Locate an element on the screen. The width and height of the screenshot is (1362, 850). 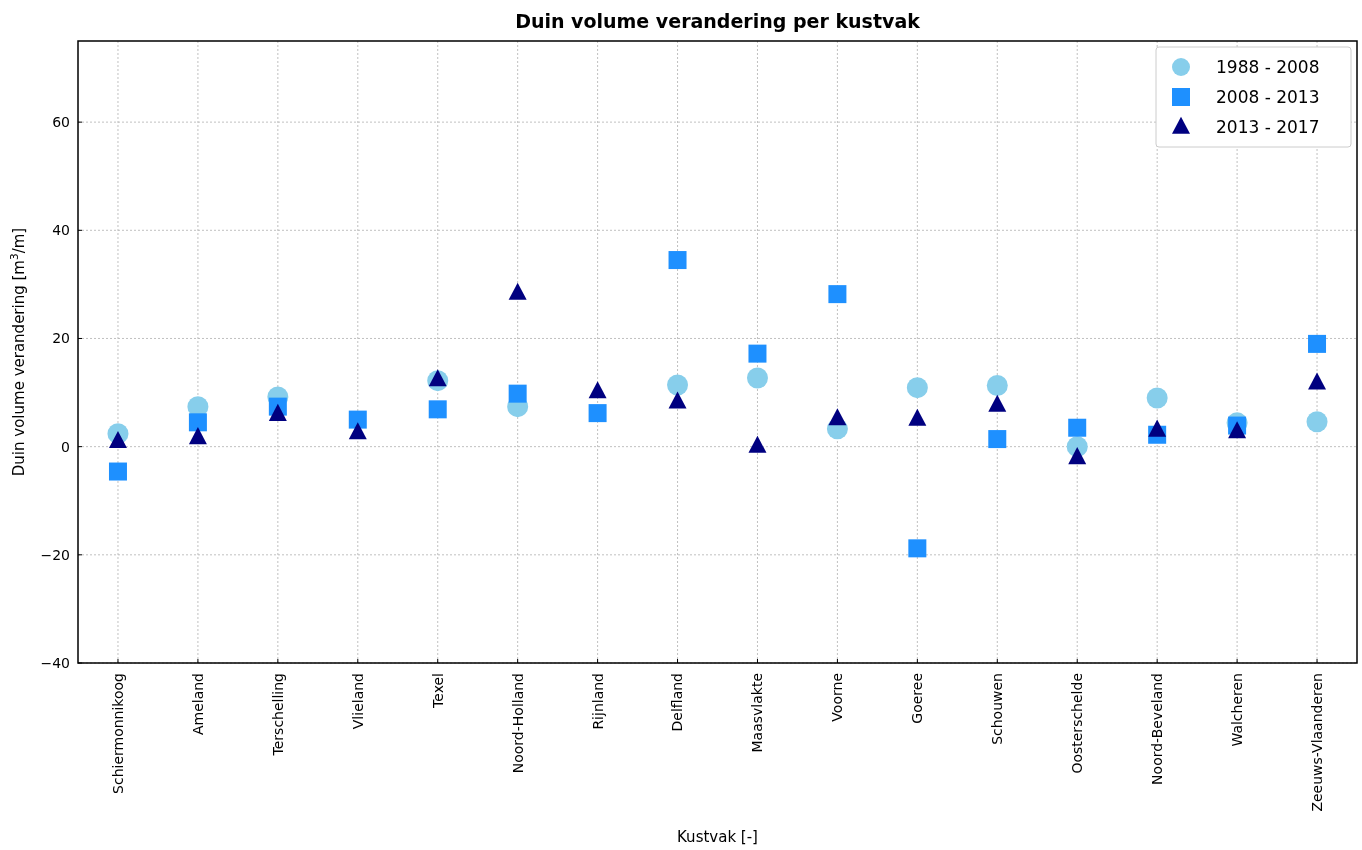
chart-title: Duin volume verandering per kustvak is located at coordinates (718, 21).